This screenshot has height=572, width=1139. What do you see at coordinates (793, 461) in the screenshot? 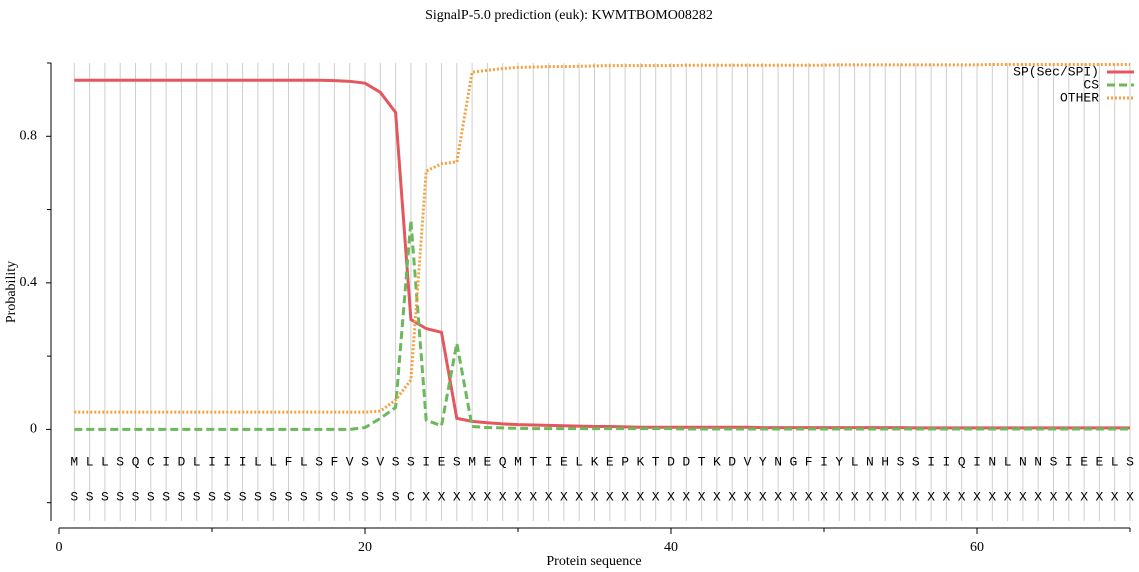
I see `residue: G` at bounding box center [793, 461].